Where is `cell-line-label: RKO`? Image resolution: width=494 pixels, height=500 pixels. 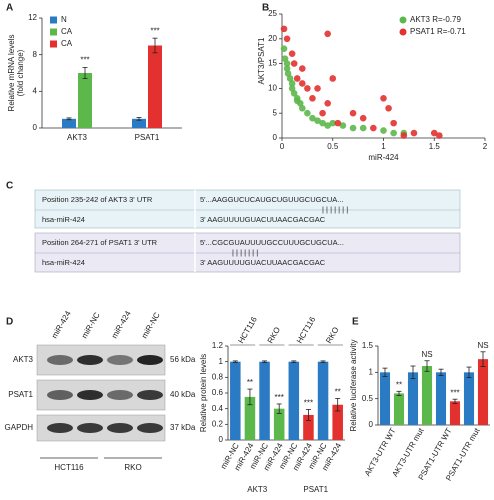
cell-line-label: RKO is located at coordinates (132, 467).